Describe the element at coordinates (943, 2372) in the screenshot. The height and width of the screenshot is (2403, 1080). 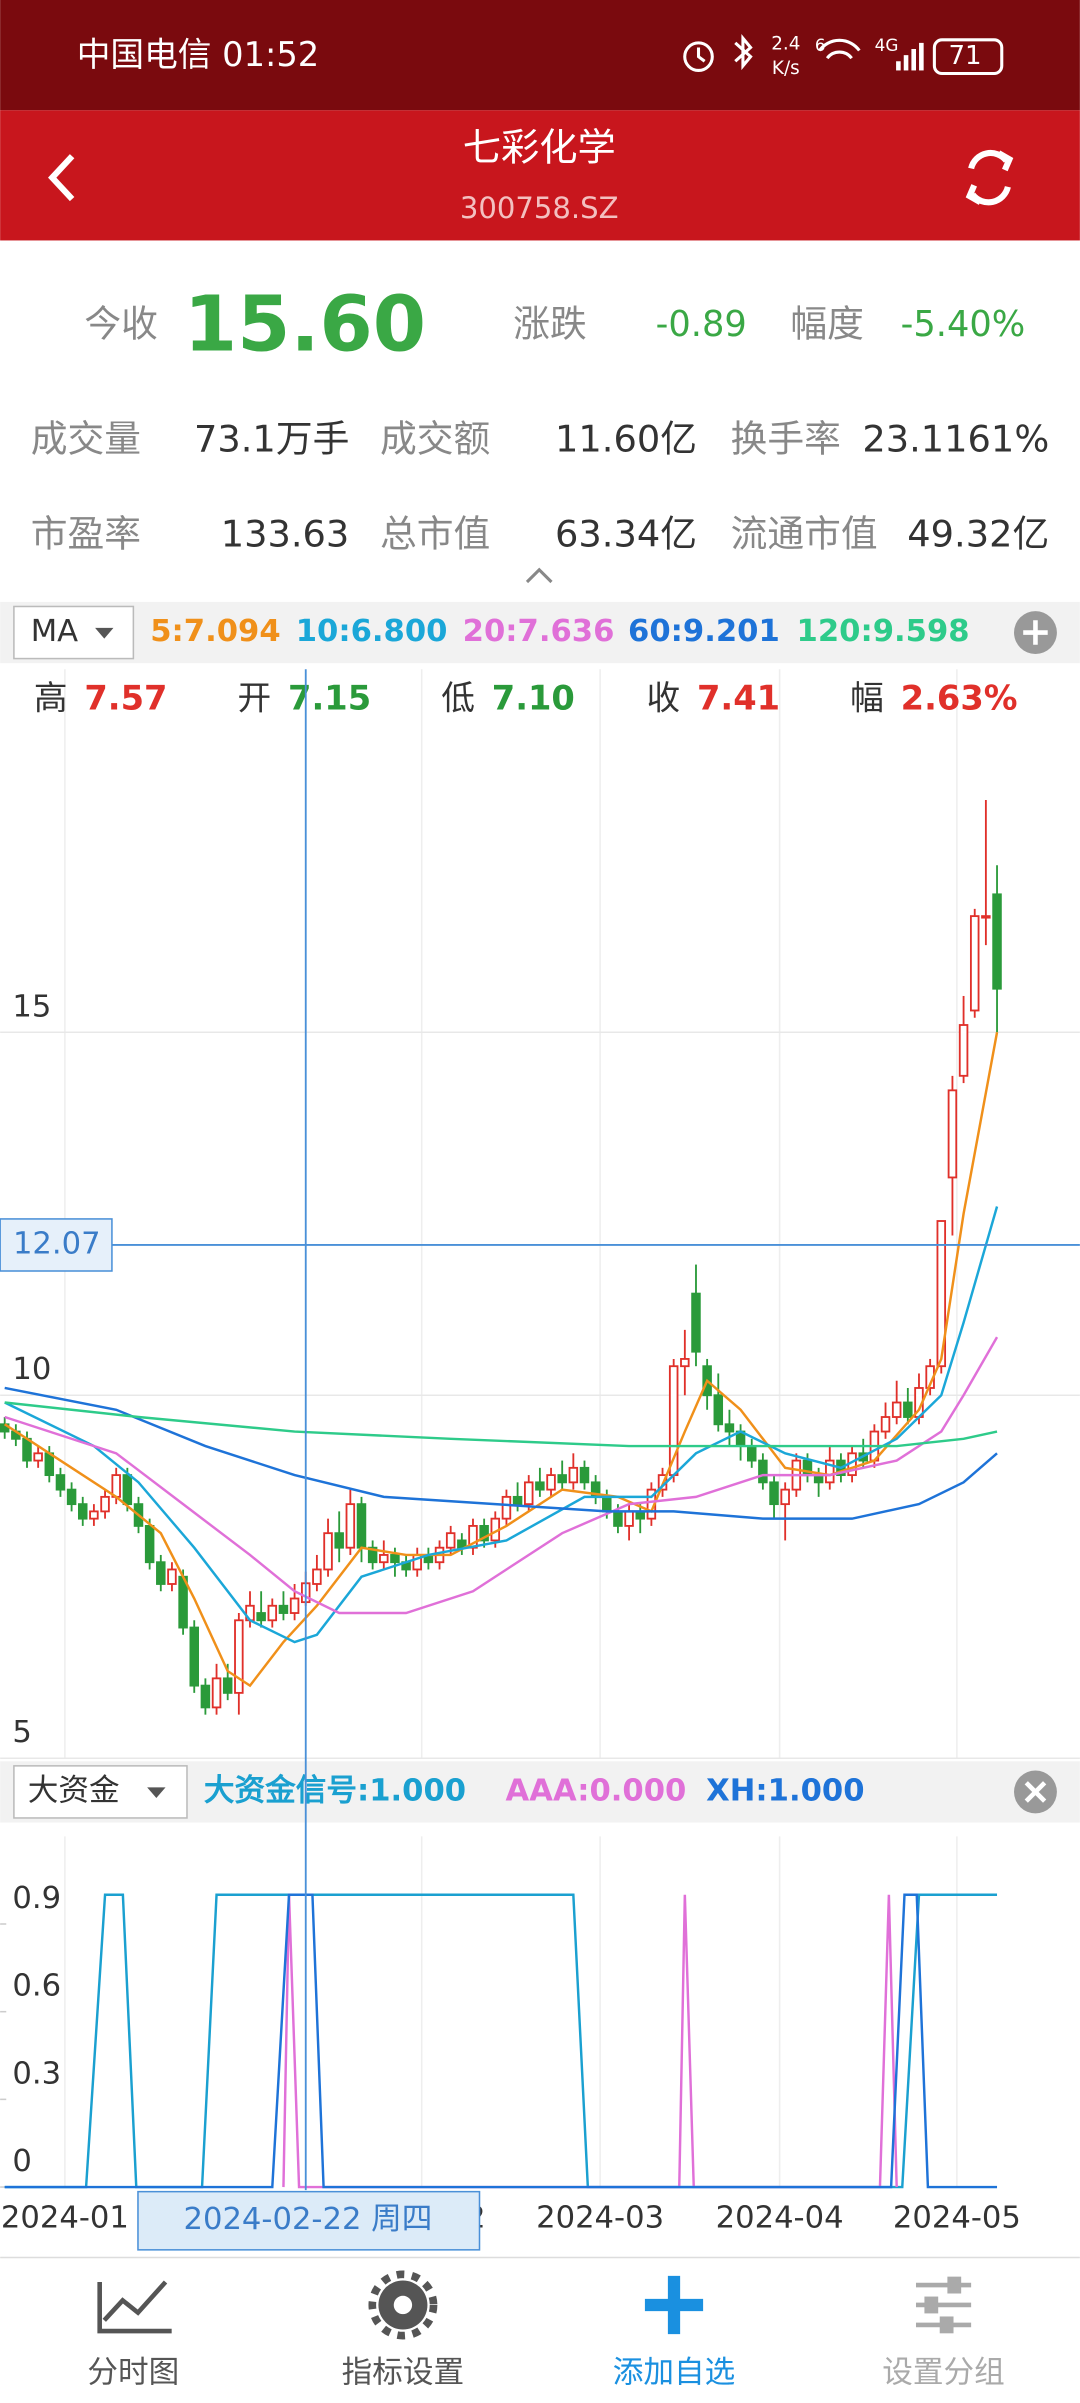
I see `nav-label: 设置分组` at that location.